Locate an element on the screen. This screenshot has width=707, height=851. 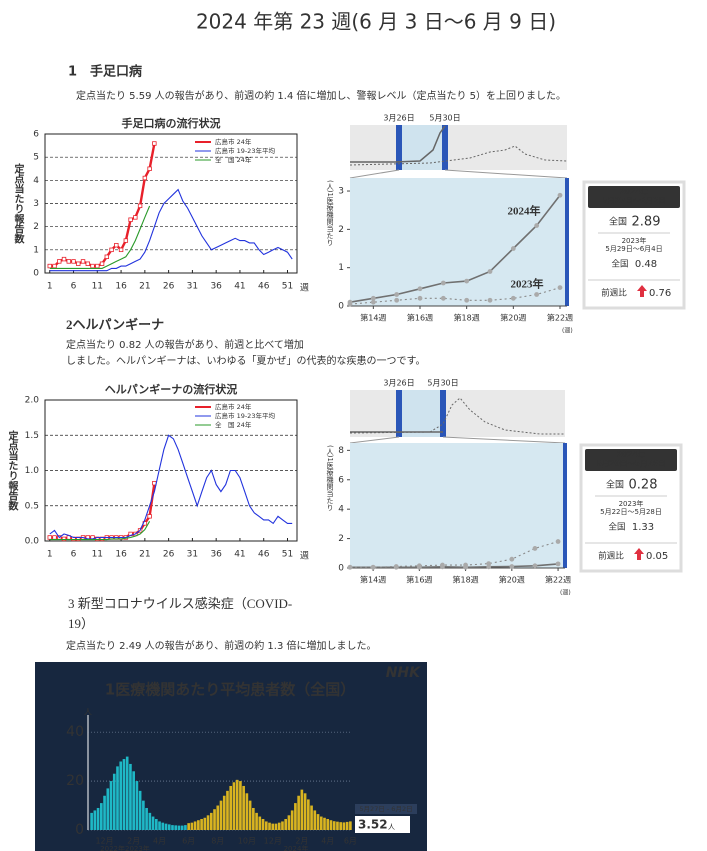
x-tick-label: 第14週 is located at coordinates (373, 580).